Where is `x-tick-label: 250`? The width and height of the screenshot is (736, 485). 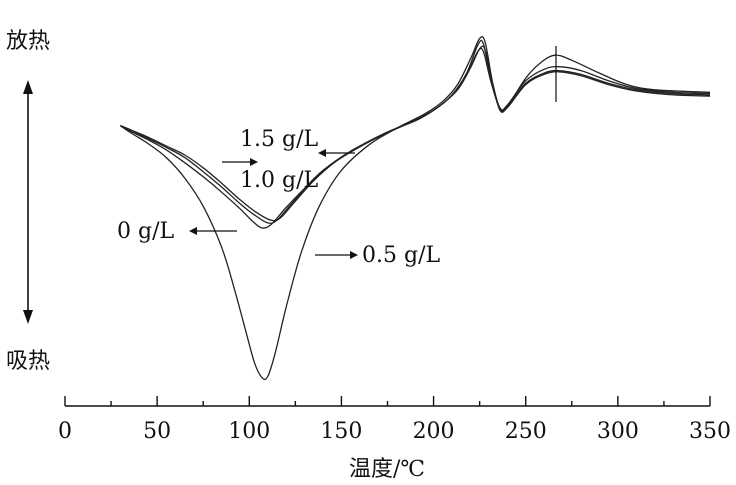
x-tick-label: 250 is located at coordinates (526, 431).